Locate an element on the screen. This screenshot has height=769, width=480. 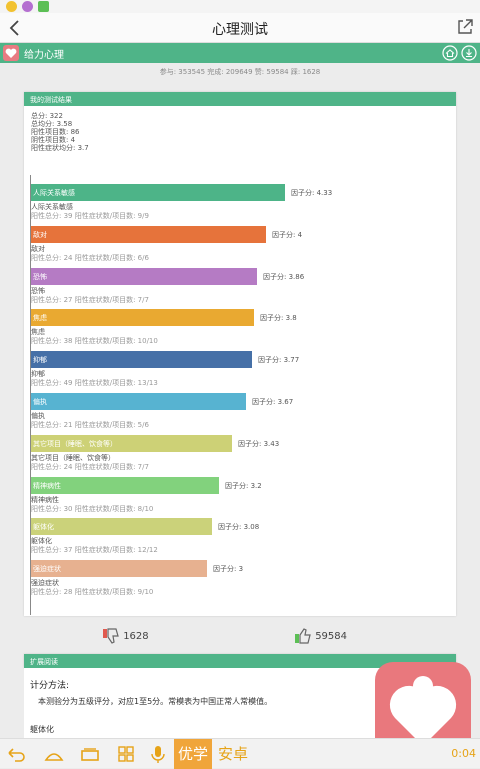
app-name: 给力心理 is located at coordinates (44, 55).